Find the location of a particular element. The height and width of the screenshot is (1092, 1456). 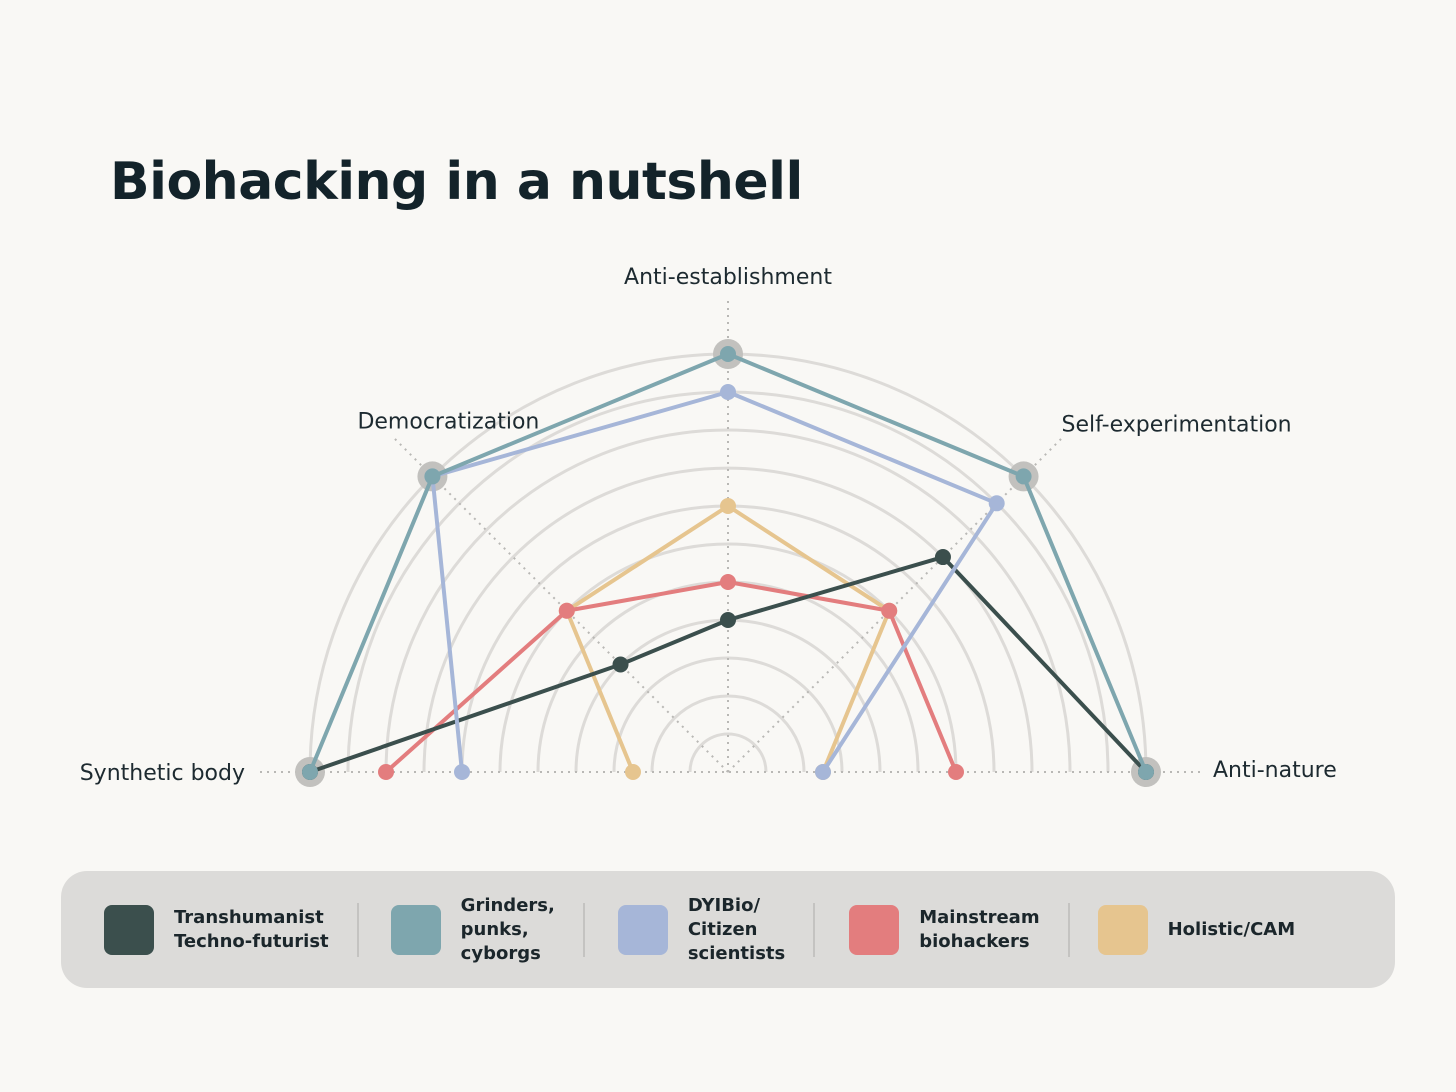

legend-item: Transhumanist Techno-futurist is located at coordinates (209, 929).